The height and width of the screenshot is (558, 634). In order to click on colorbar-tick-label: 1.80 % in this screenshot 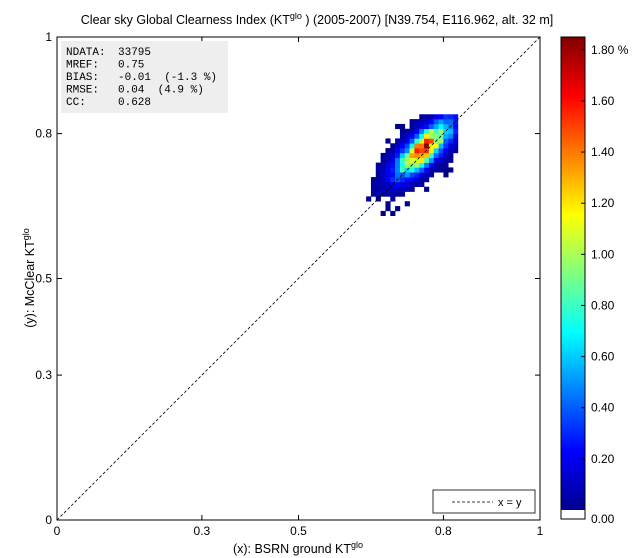, I will do `click(610, 50)`.